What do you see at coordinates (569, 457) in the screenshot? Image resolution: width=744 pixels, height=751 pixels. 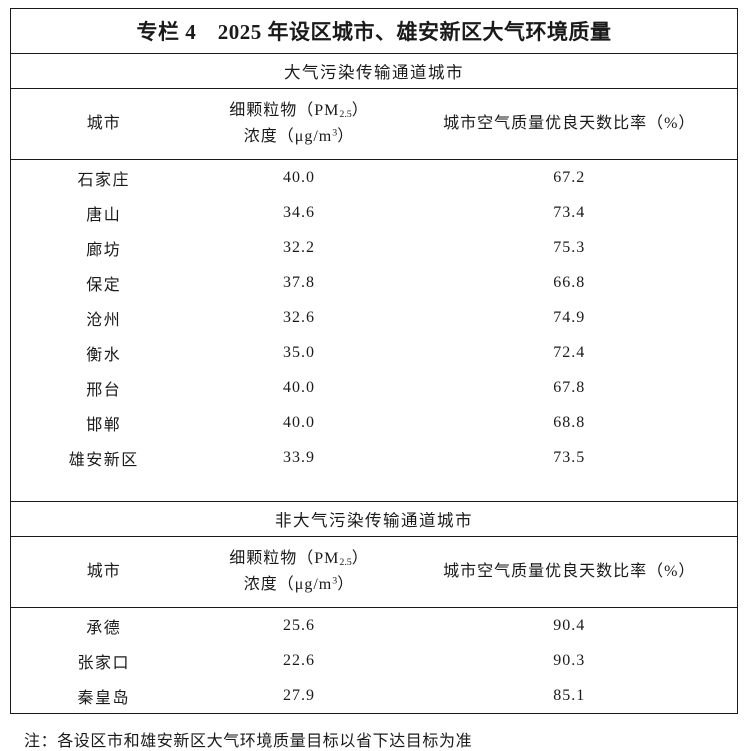 I see `cell-good-days: 73.5` at bounding box center [569, 457].